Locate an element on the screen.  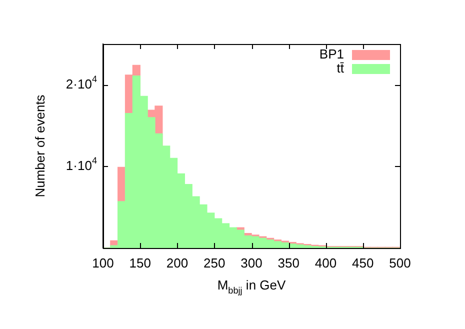
x-tick-label: 300 is located at coordinates (251, 262).